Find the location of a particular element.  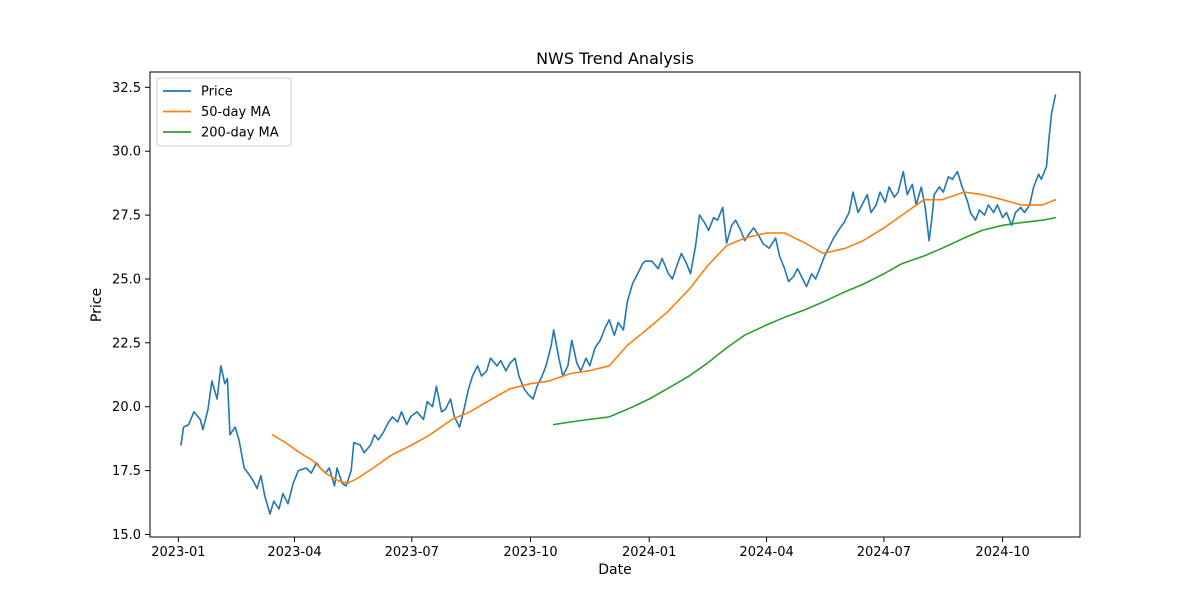

y-tick-label: 17.5 is located at coordinates (126, 471).